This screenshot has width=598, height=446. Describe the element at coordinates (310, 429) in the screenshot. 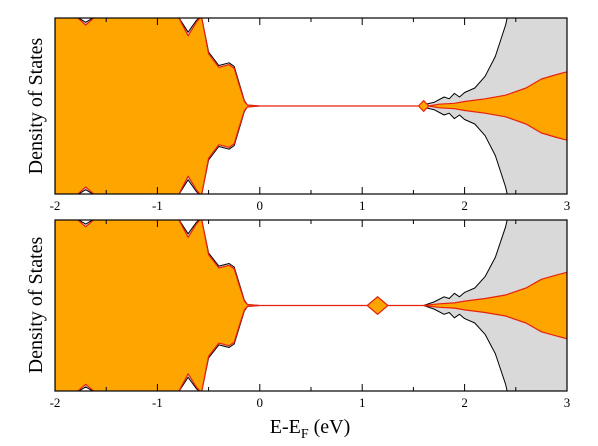

I see `x-axis-label: E-EF (eV)` at that location.